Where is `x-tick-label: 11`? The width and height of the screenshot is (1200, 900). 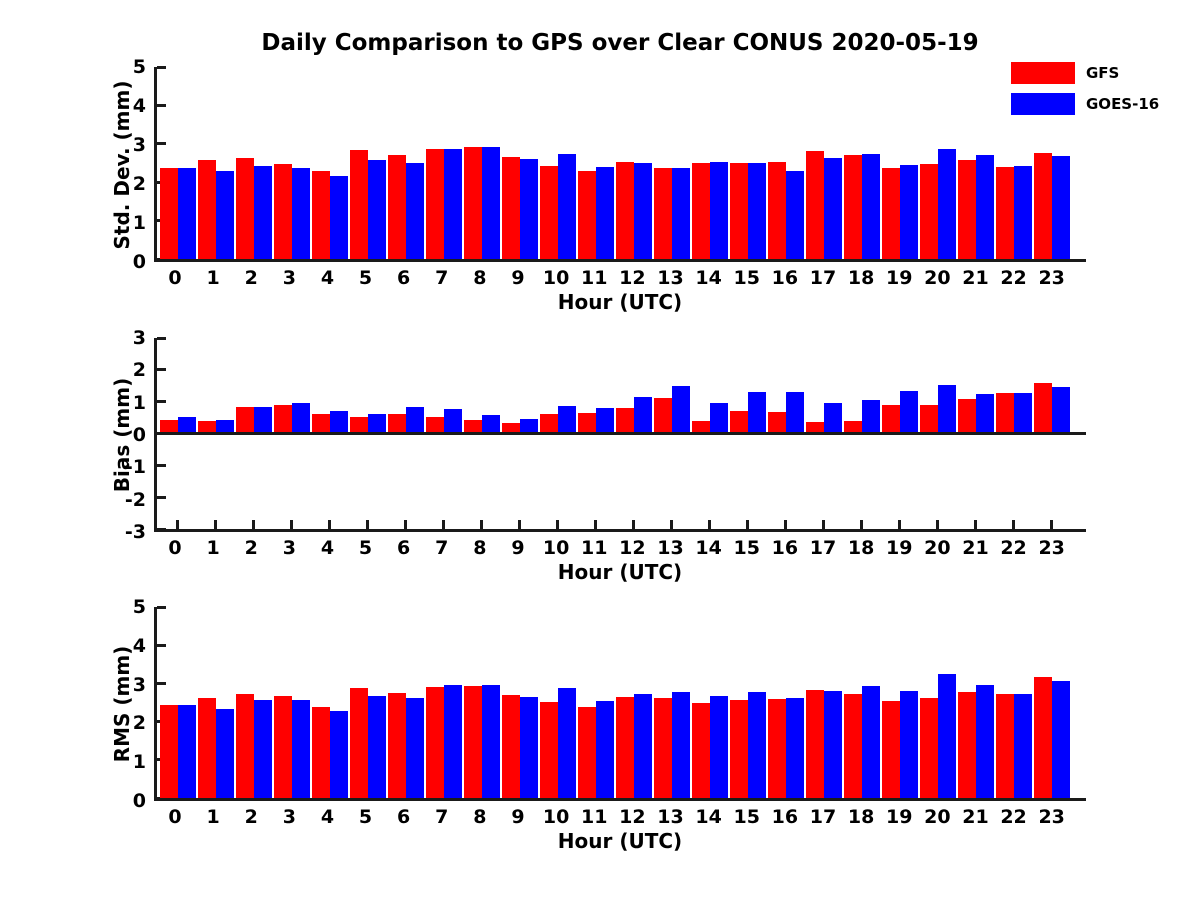
x-tick-label: 11 is located at coordinates (594, 817).